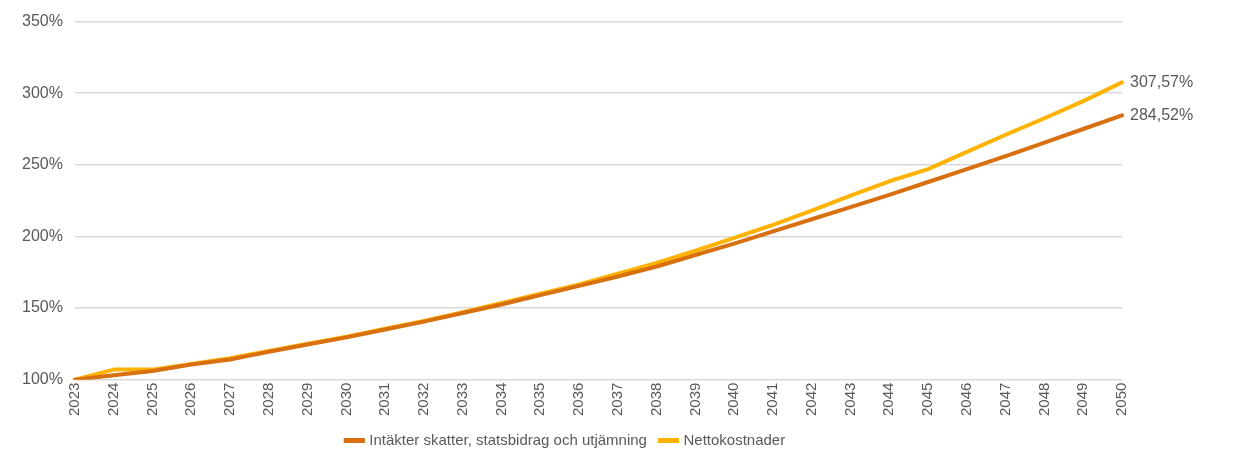 This screenshot has width=1242, height=458. What do you see at coordinates (694, 399) in the screenshot?
I see `x-tick-label: 2039` at bounding box center [694, 399].